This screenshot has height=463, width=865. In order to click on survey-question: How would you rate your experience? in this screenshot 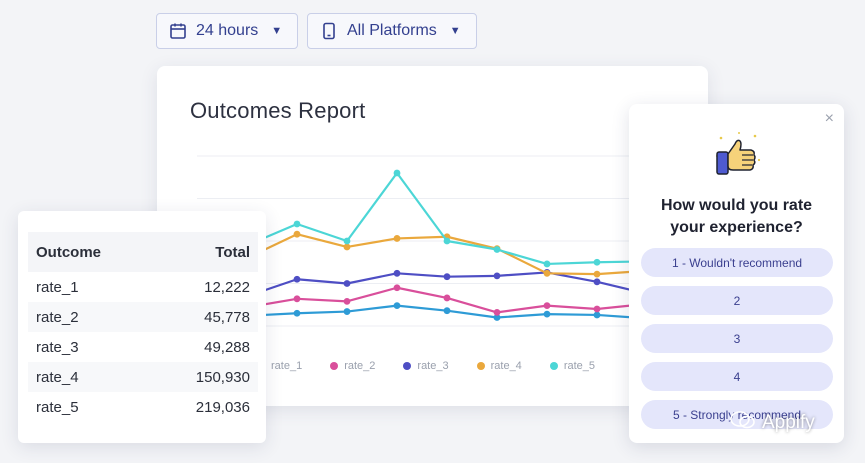, I will do `click(736, 217)`.